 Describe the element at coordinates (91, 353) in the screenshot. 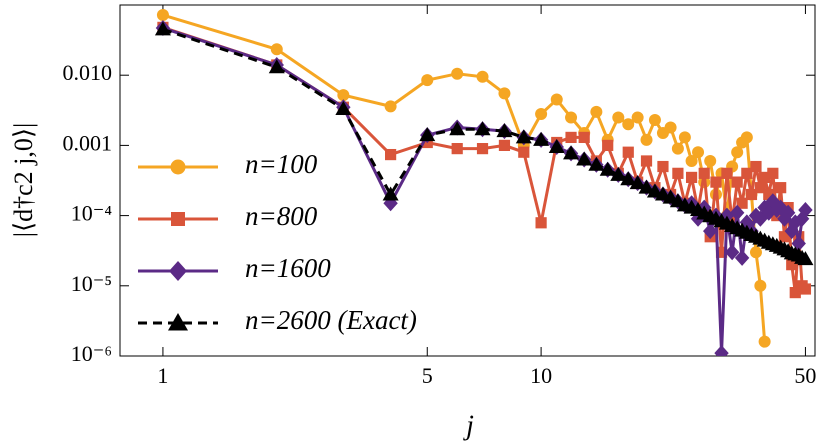

I see `y-tick-label: 10⁻⁶` at that location.